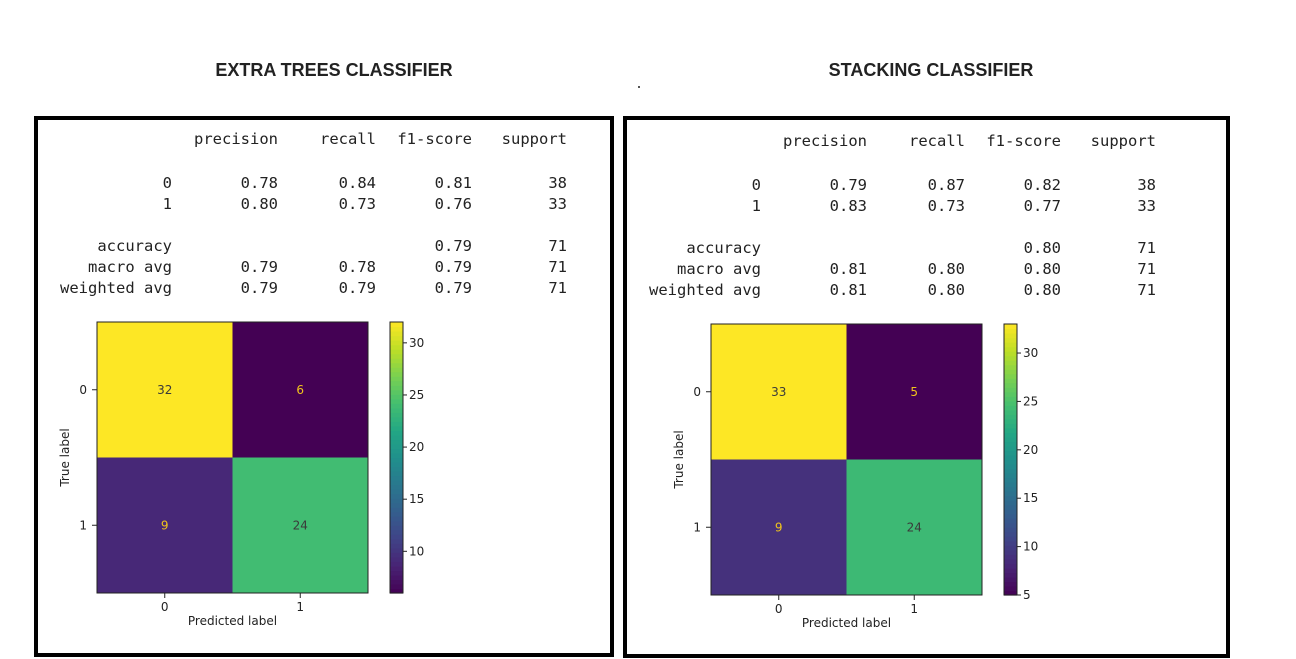  I want to click on cell-value-label: 33, so click(778, 392).